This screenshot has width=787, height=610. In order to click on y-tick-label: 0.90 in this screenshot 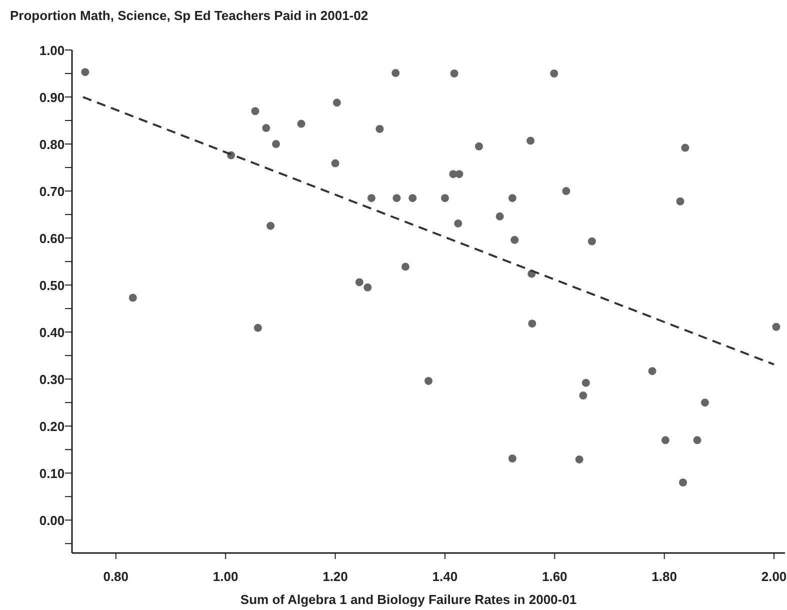, I will do `click(52, 98)`.